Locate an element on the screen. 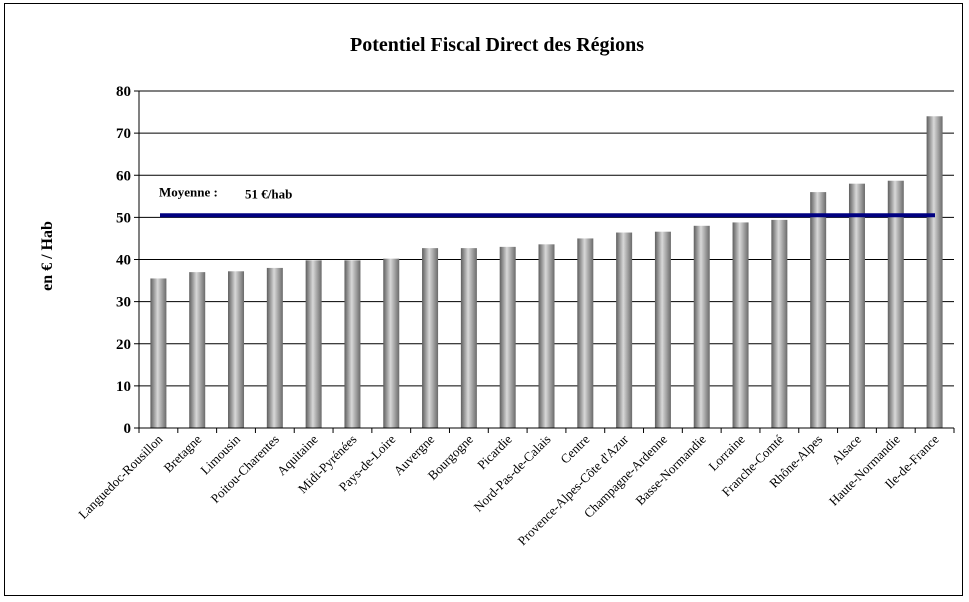 The width and height of the screenshot is (969, 602). y-tick-label: 80 is located at coordinates (123, 92).